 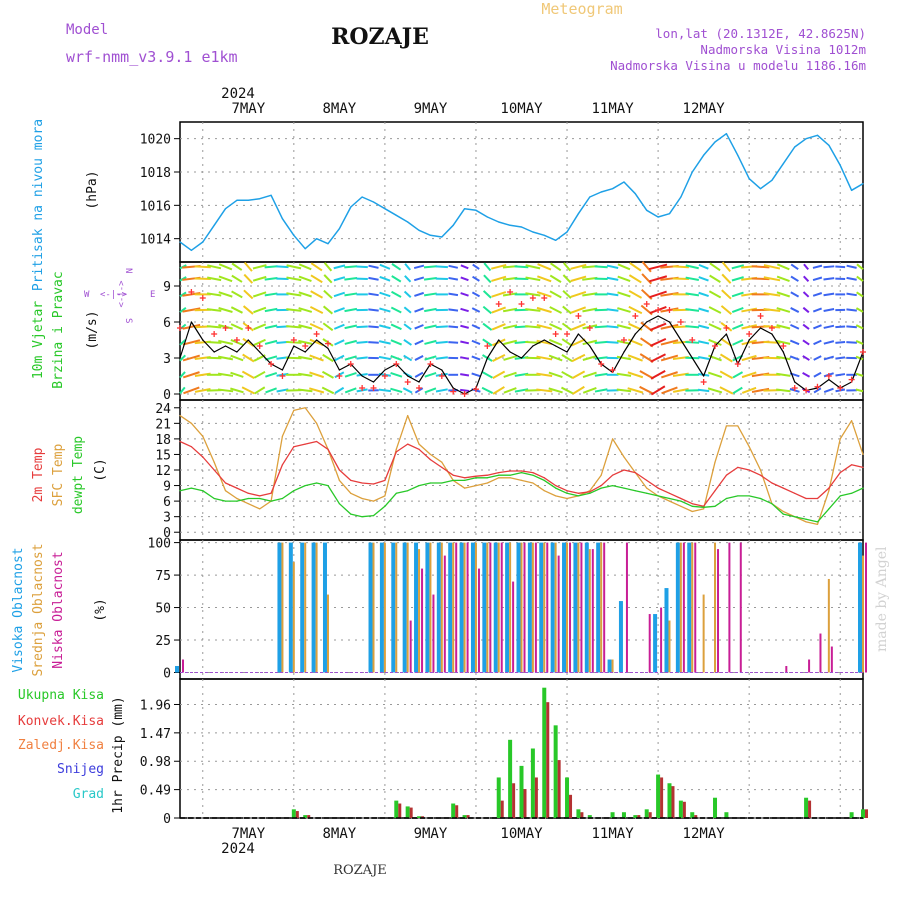 What do you see at coordinates (155, 206) in the screenshot?
I see `y-tick-label: 1016` at bounding box center [155, 206].